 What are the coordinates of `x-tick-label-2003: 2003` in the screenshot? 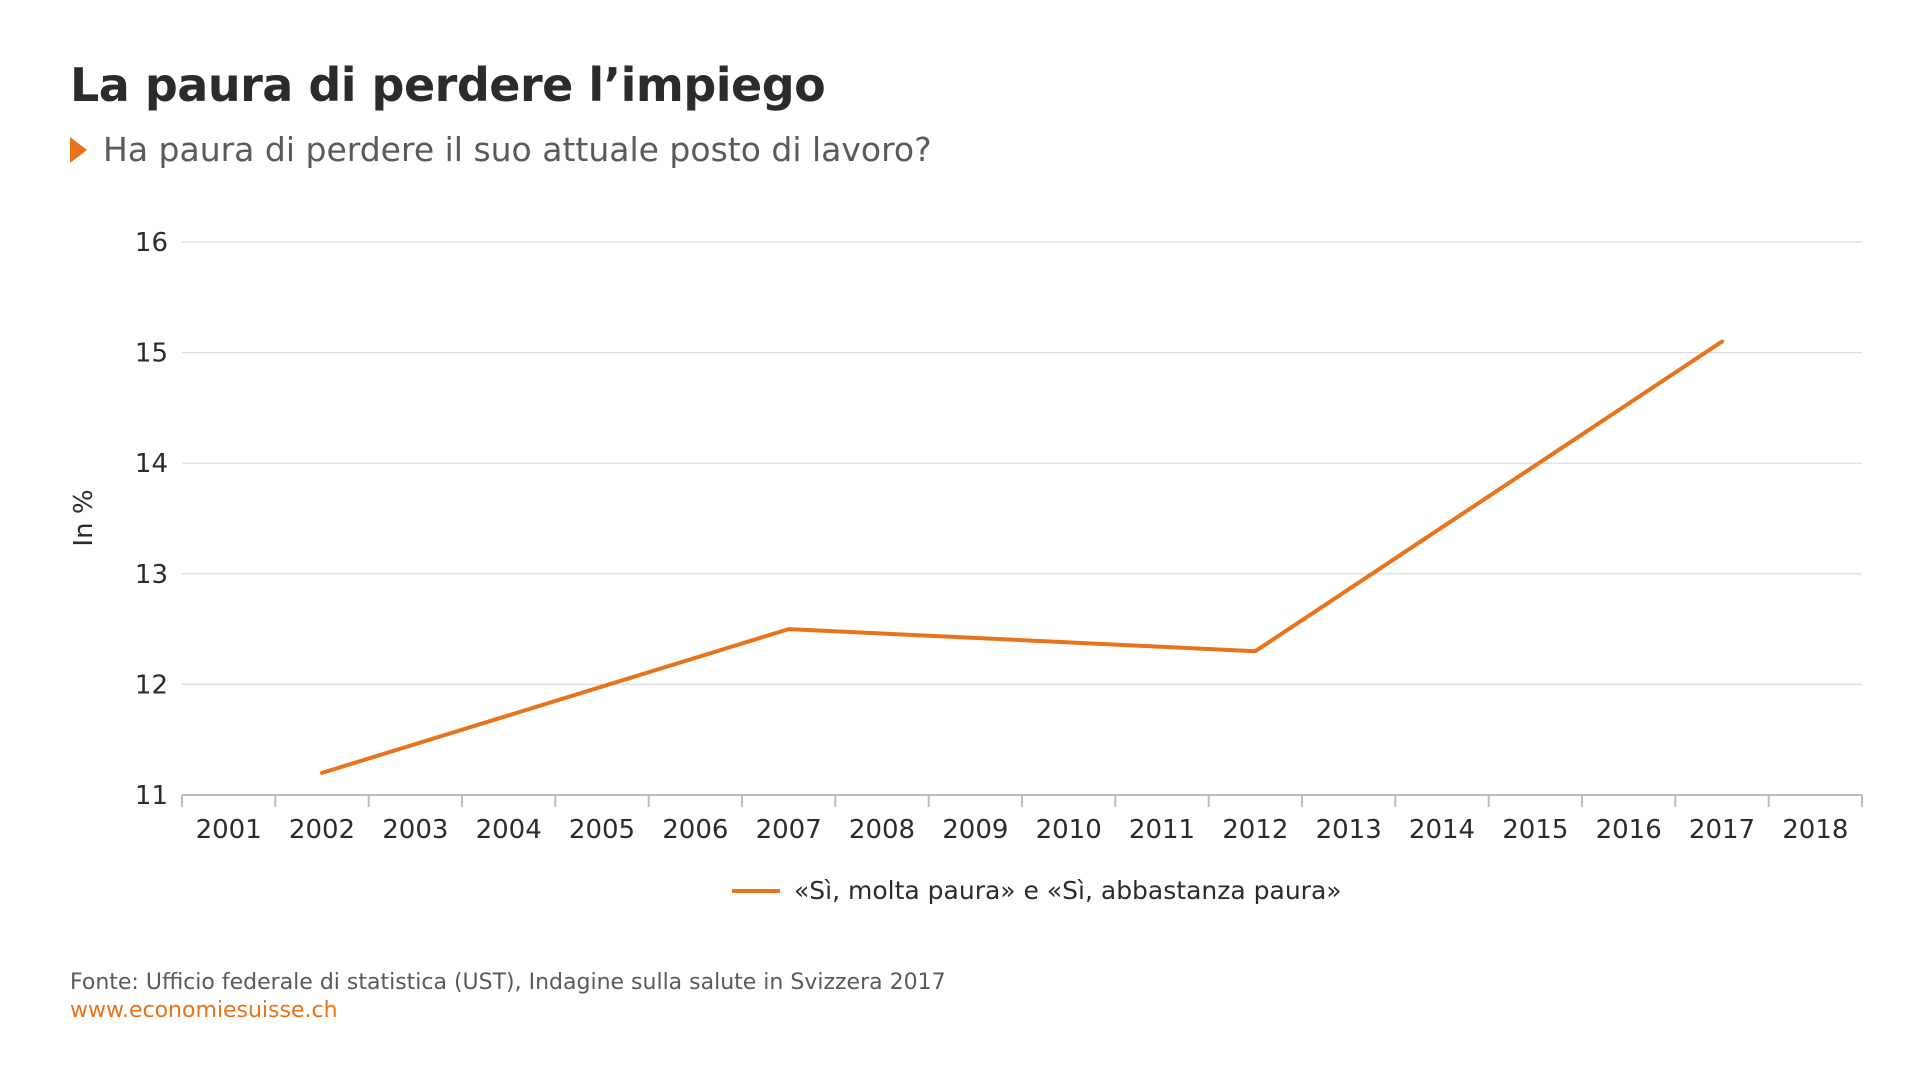 It's located at (415, 830).